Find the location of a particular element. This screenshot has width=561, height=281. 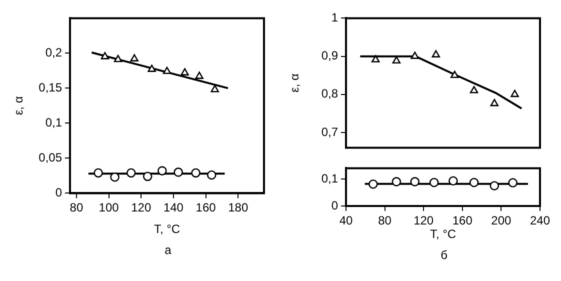

text: б is located at coordinates (444, 255).